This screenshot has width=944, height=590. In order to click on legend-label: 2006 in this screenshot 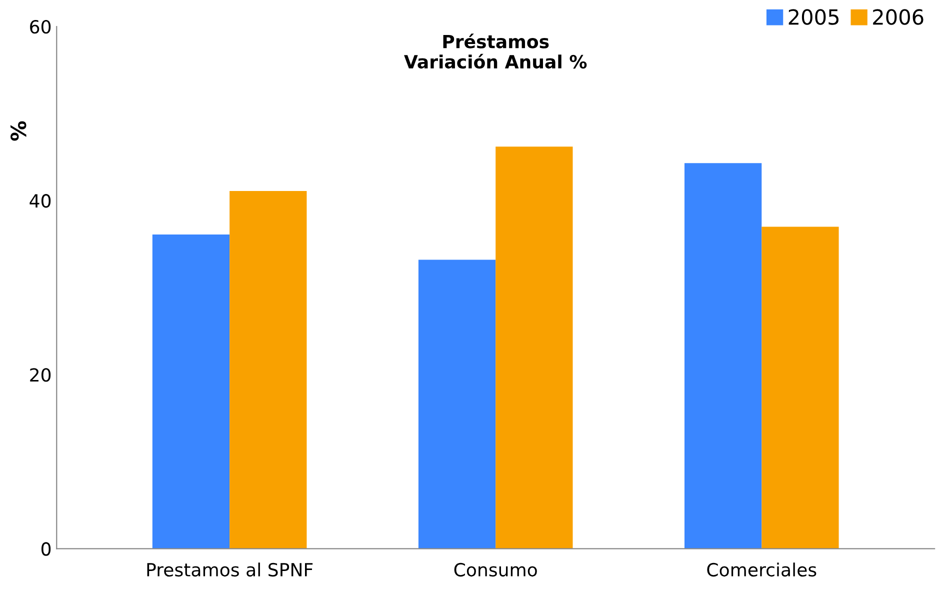, I will do `click(898, 17)`.